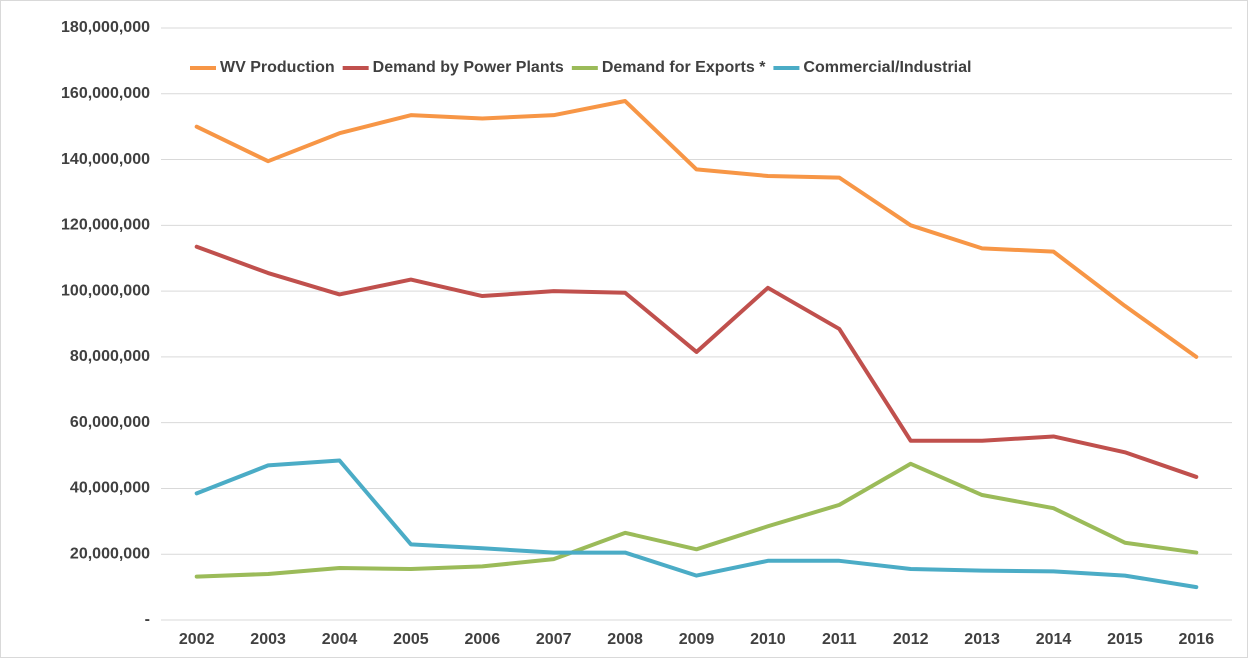 The image size is (1249, 659). What do you see at coordinates (105, 225) in the screenshot?
I see `y-tick-label: 120,000,000` at bounding box center [105, 225].